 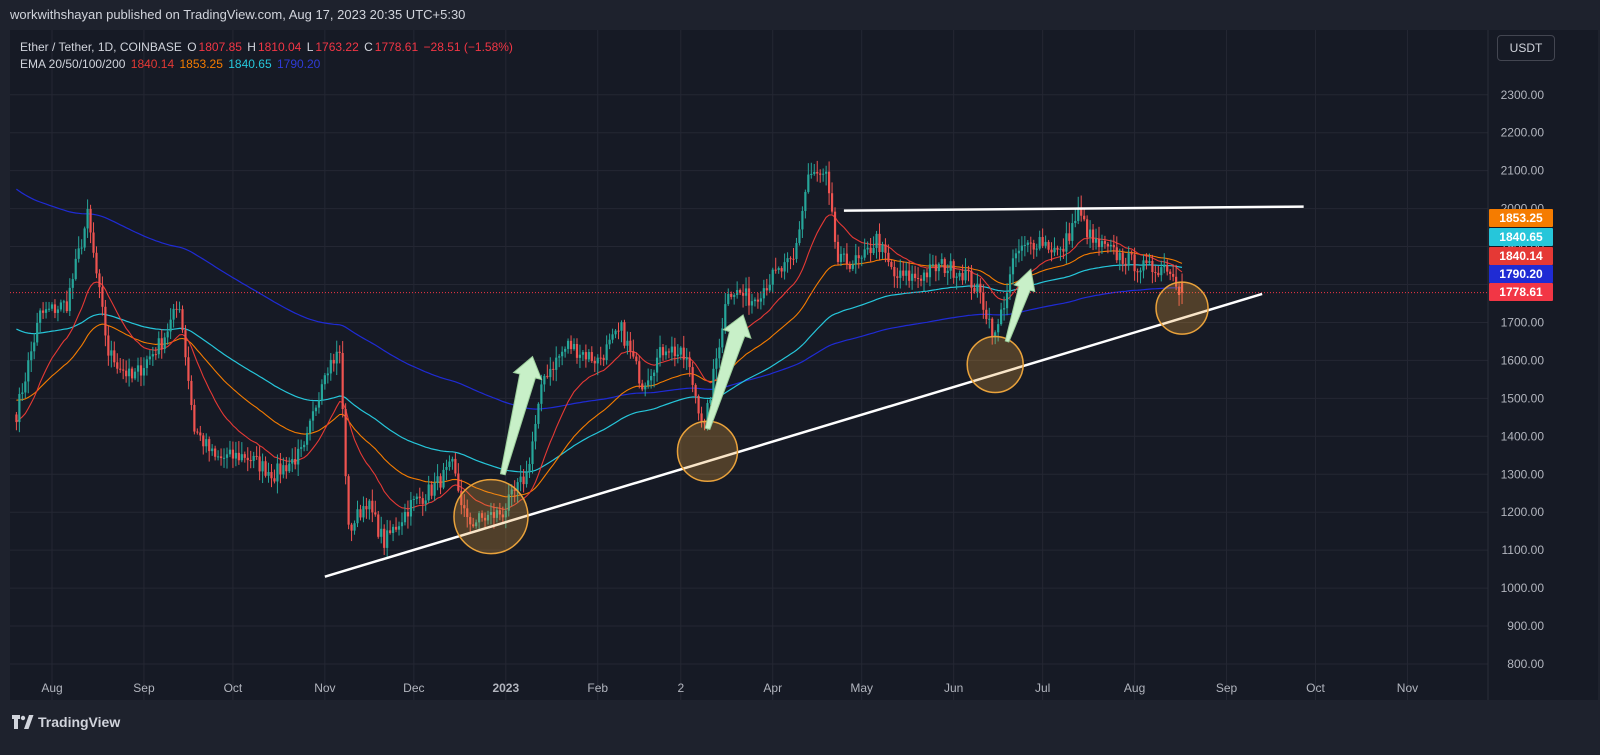 What do you see at coordinates (1523, 171) in the screenshot?
I see `price-tick-label: 2100.00` at bounding box center [1523, 171].